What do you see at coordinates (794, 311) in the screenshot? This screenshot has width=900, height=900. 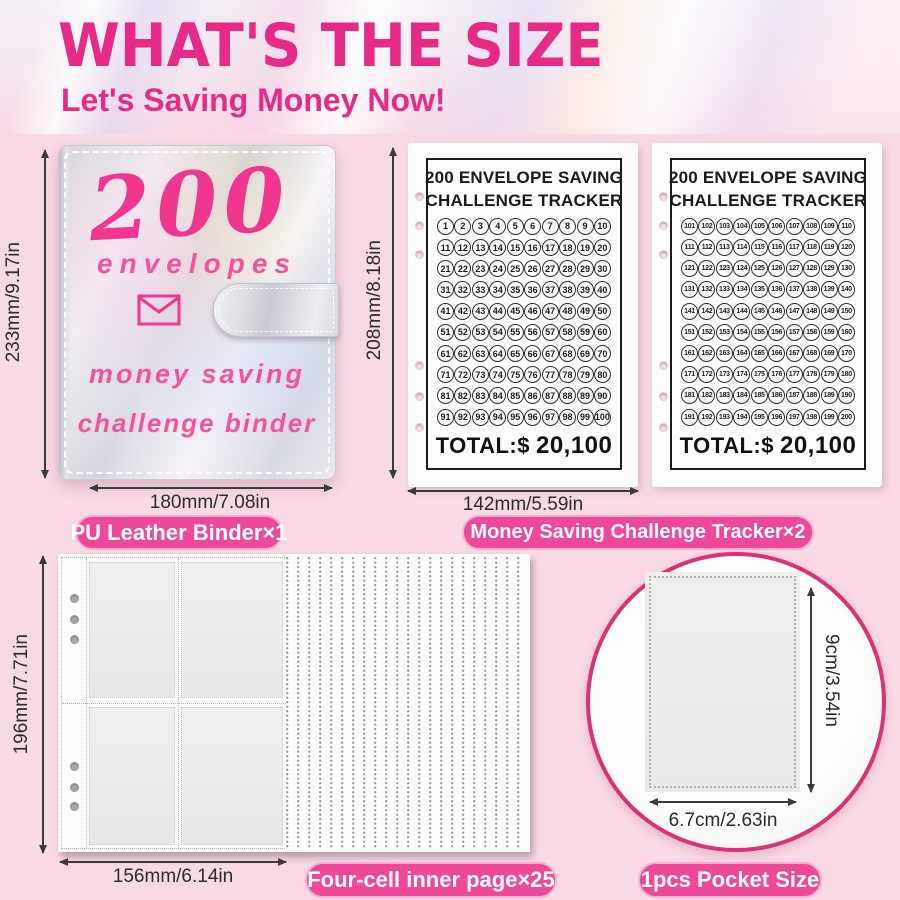 I see `tracker-number: 147` at bounding box center [794, 311].